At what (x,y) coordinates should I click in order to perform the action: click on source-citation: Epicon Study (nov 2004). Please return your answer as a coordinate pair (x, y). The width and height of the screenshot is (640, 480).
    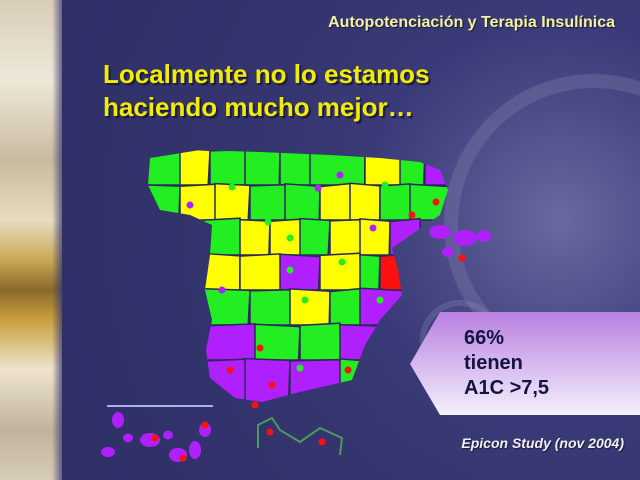
    Looking at the image, I should click on (542, 443).